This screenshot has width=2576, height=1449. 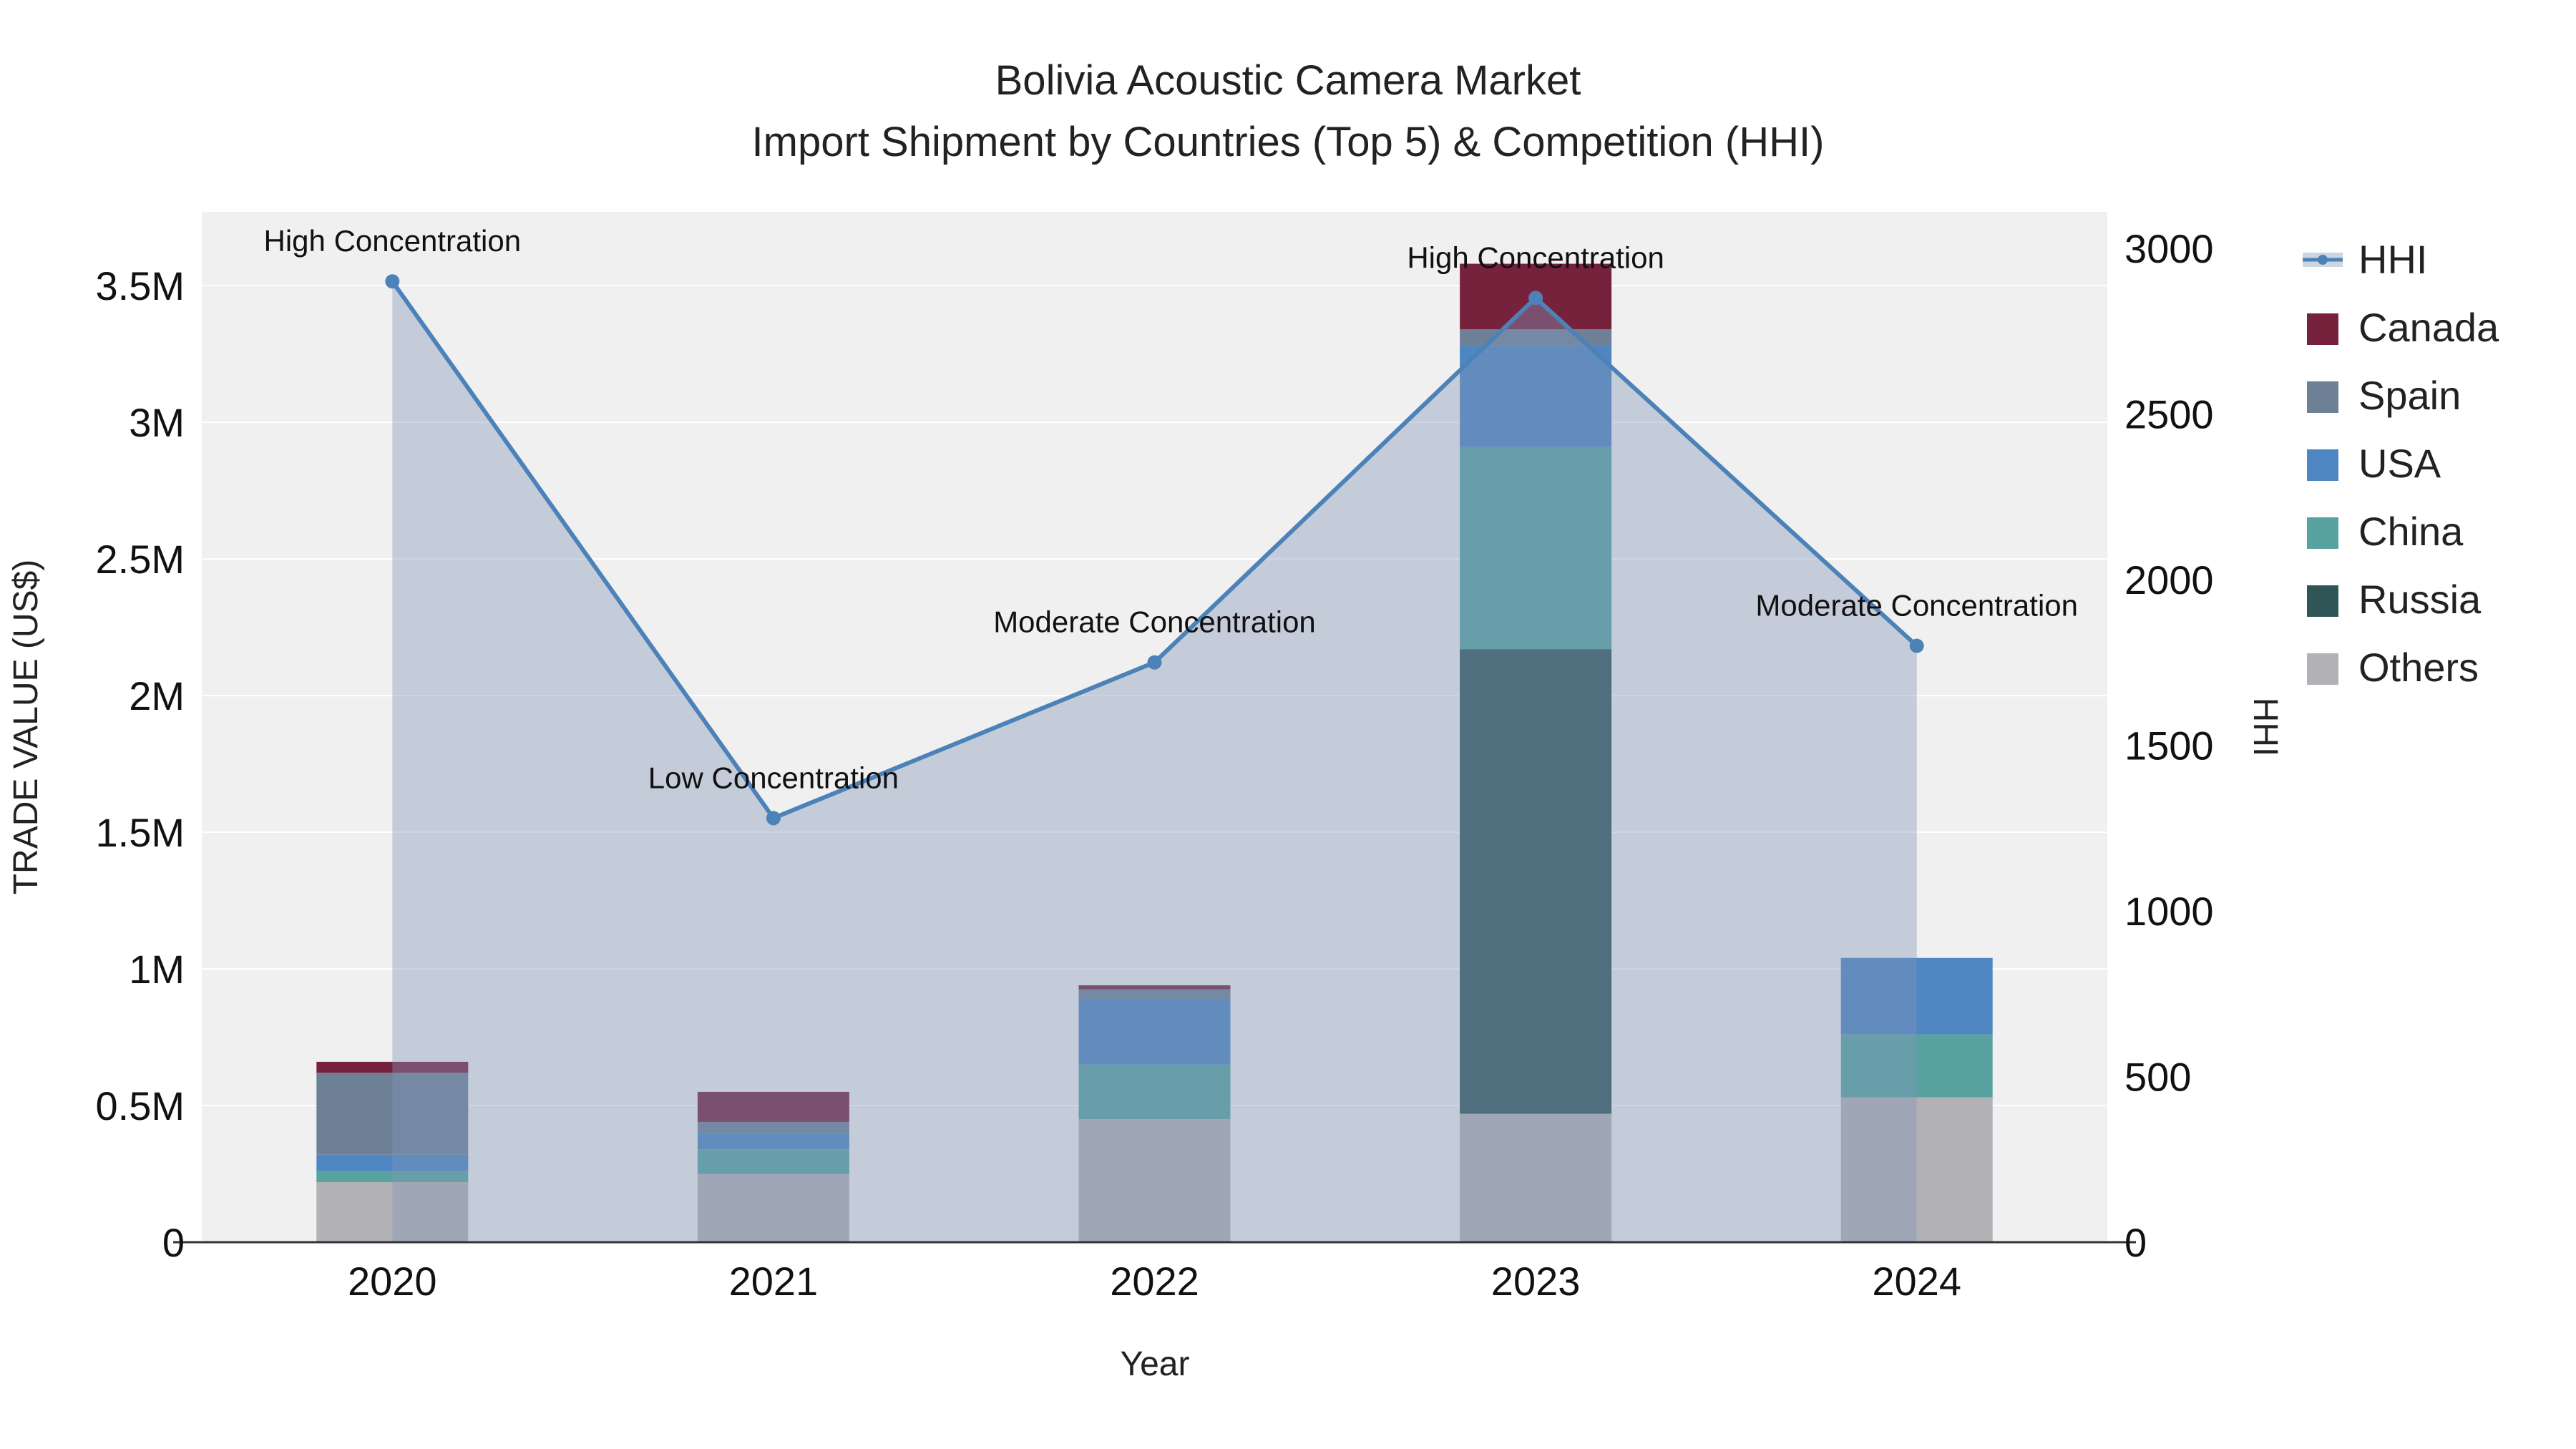 I want to click on bar-segment-others-2024, so click(x=1916, y=1169).